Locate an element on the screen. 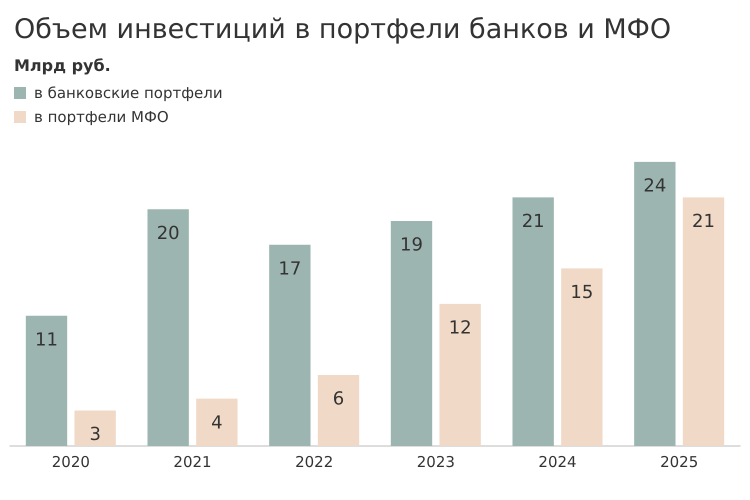  data-label: 4 is located at coordinates (217, 423).